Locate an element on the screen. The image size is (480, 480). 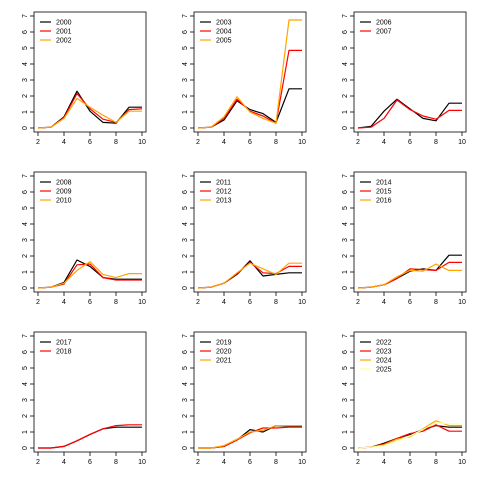
legend-label: 2011 is located at coordinates (223, 183).